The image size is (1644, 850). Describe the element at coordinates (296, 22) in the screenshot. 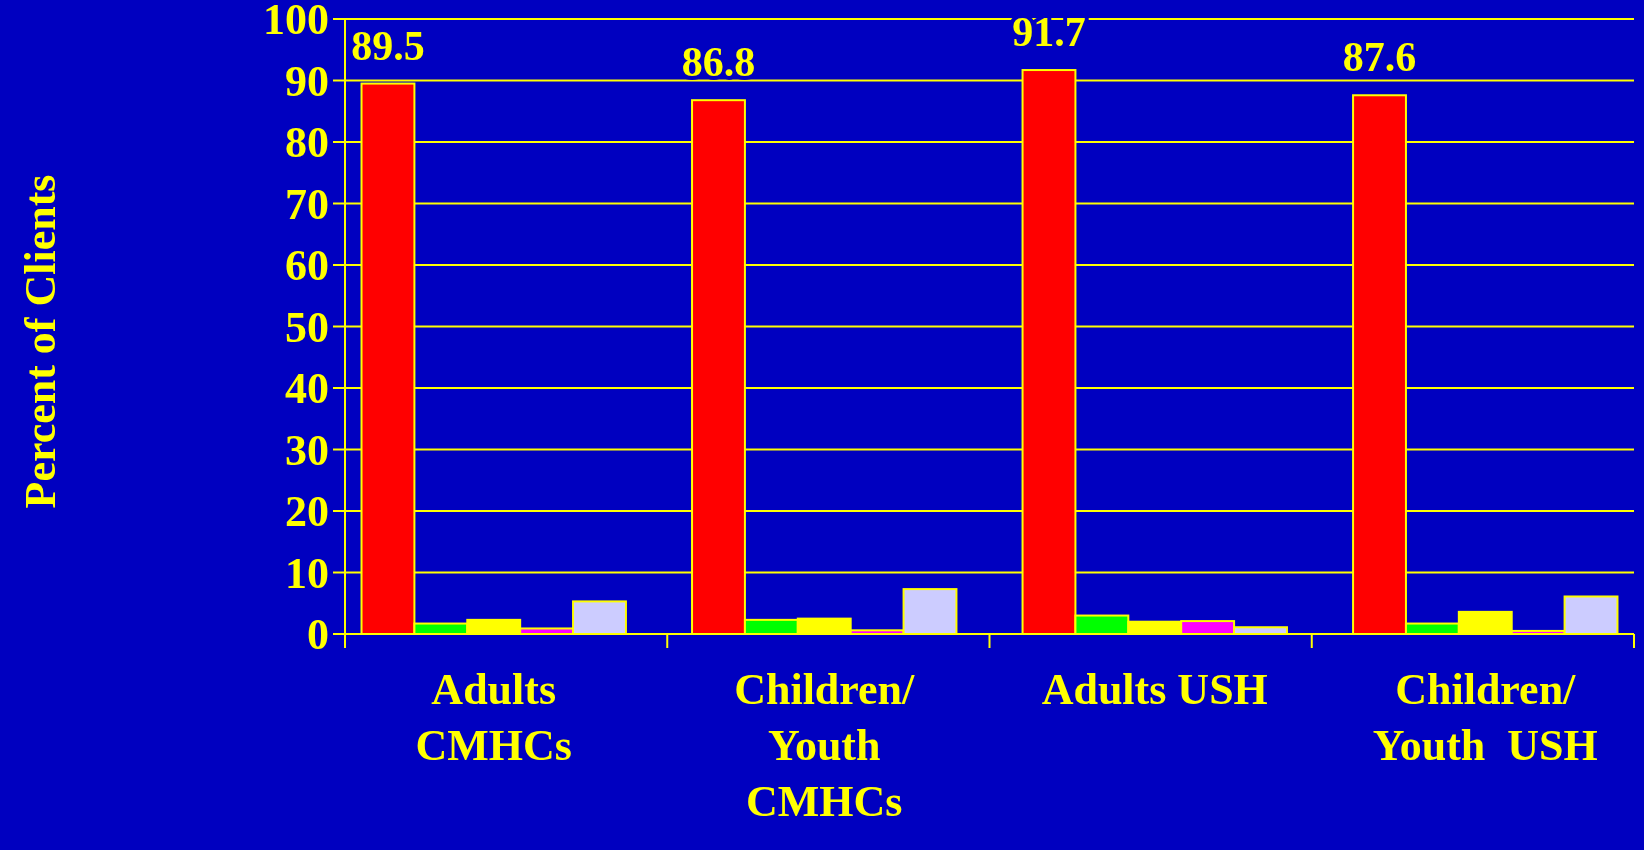

I see `y-tick-label: 100` at that location.